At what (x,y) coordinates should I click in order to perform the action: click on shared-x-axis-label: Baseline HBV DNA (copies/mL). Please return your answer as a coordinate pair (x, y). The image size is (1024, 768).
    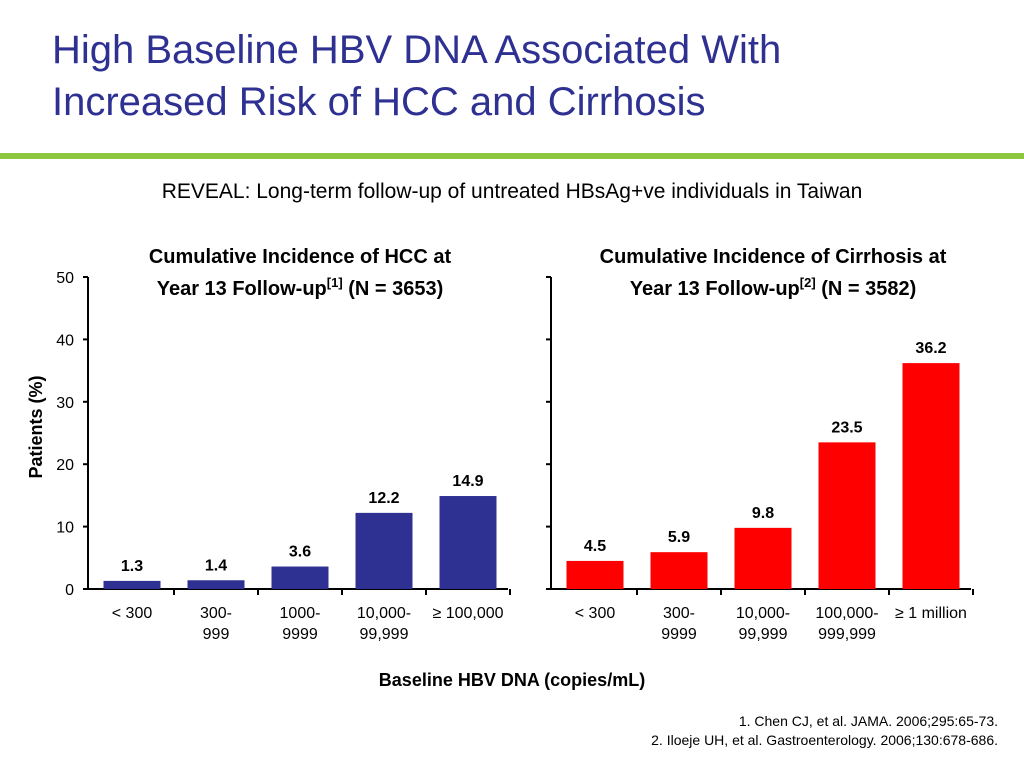
    Looking at the image, I should click on (512, 680).